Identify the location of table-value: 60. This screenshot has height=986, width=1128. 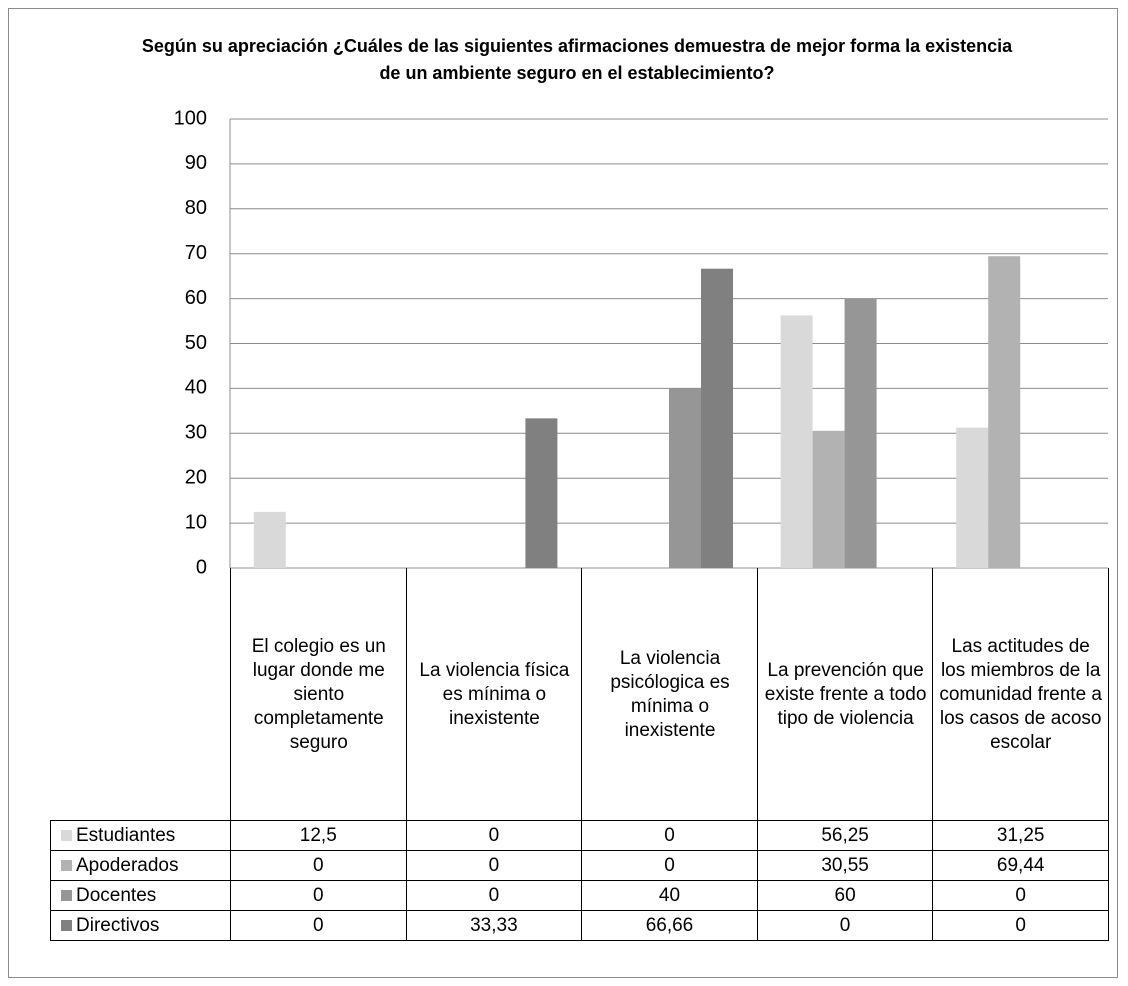
(845, 895).